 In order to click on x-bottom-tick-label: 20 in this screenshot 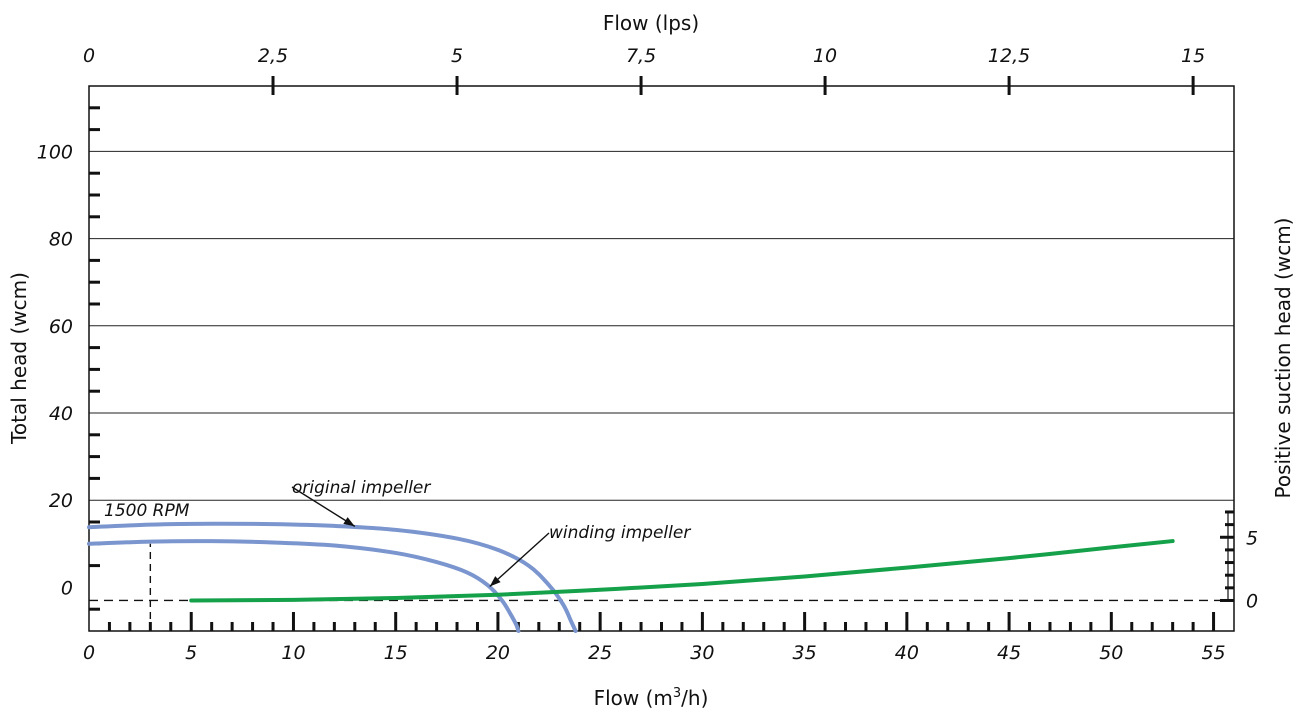, I will do `click(498, 653)`.